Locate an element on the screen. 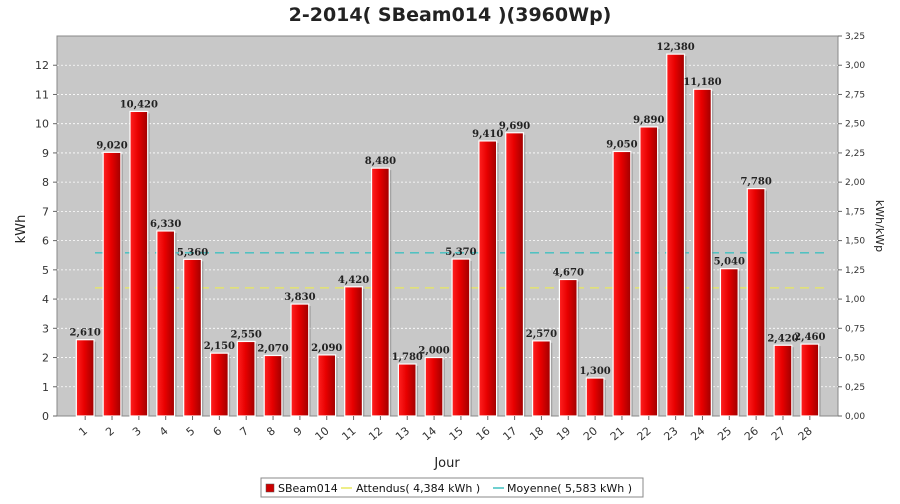 The width and height of the screenshot is (900, 504). x-tick-label: 4 is located at coordinates (164, 431).